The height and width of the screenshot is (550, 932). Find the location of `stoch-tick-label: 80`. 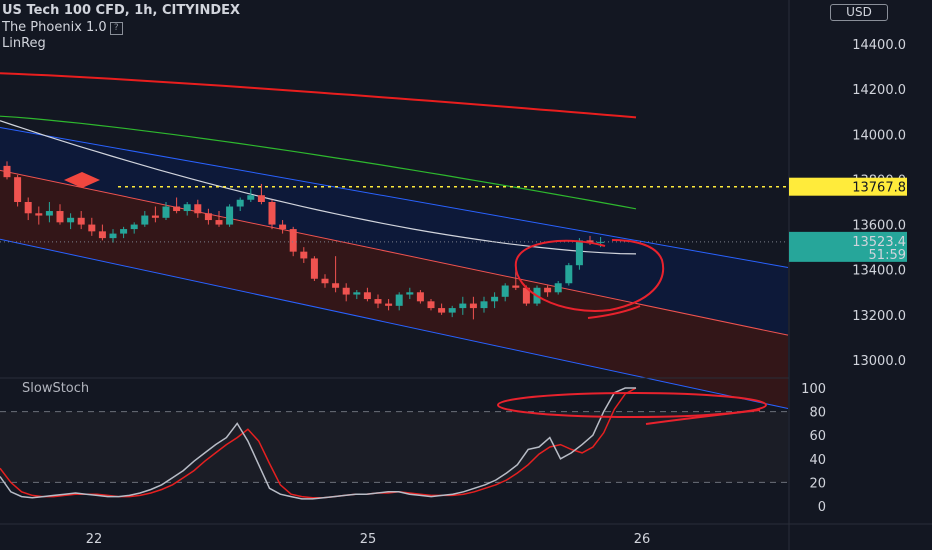

stoch-tick-label: 80 is located at coordinates (817, 413).